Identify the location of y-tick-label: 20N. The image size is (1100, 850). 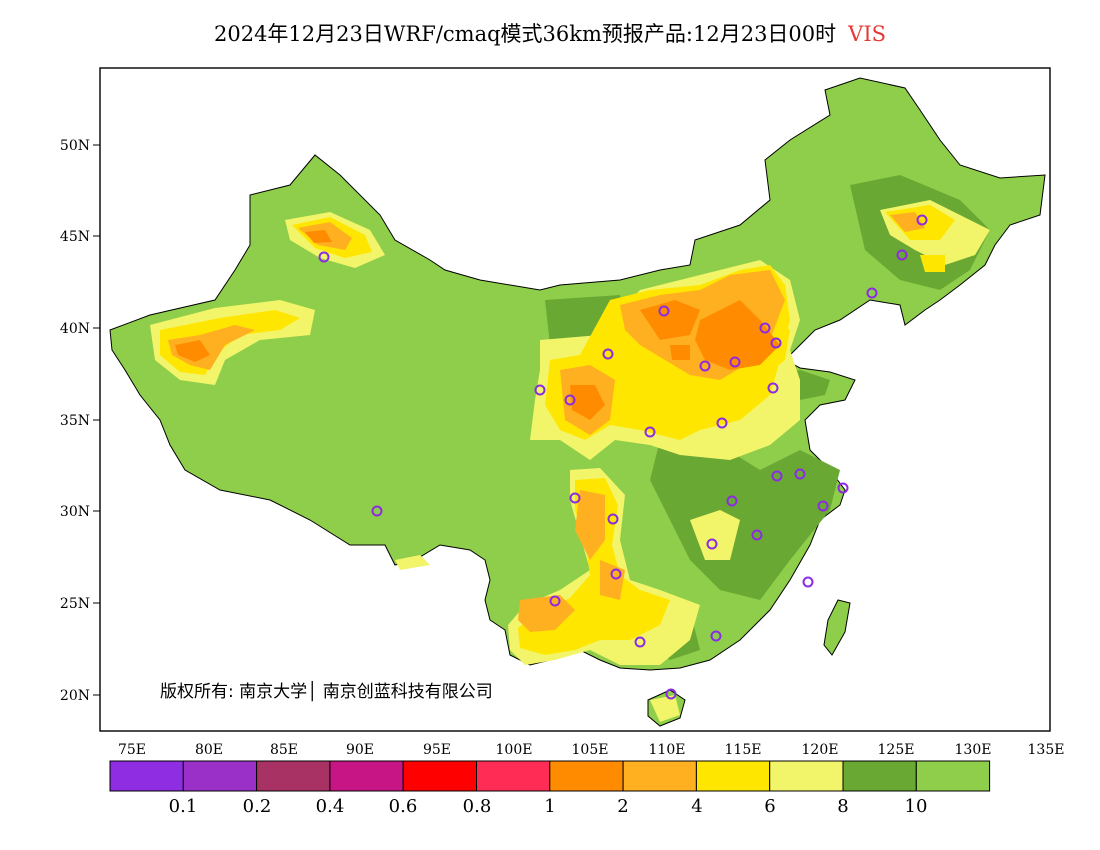
(75, 696).